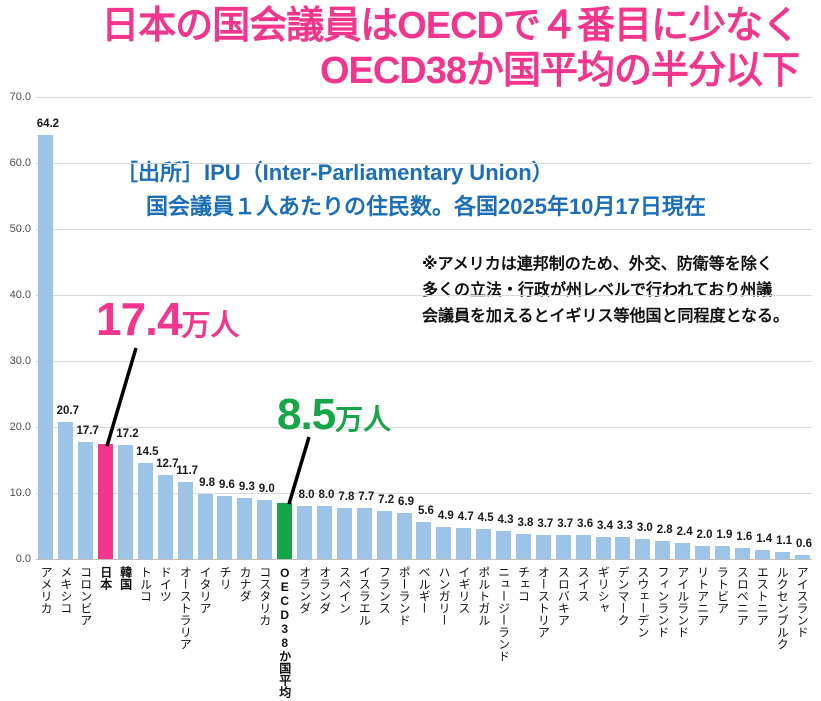  What do you see at coordinates (207, 483) in the screenshot?
I see `bar-value-label: 9.8` at bounding box center [207, 483].